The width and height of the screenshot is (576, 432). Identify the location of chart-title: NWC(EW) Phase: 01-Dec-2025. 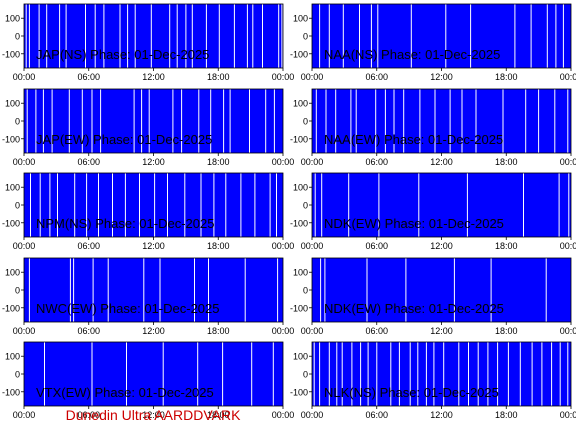
(128, 308).